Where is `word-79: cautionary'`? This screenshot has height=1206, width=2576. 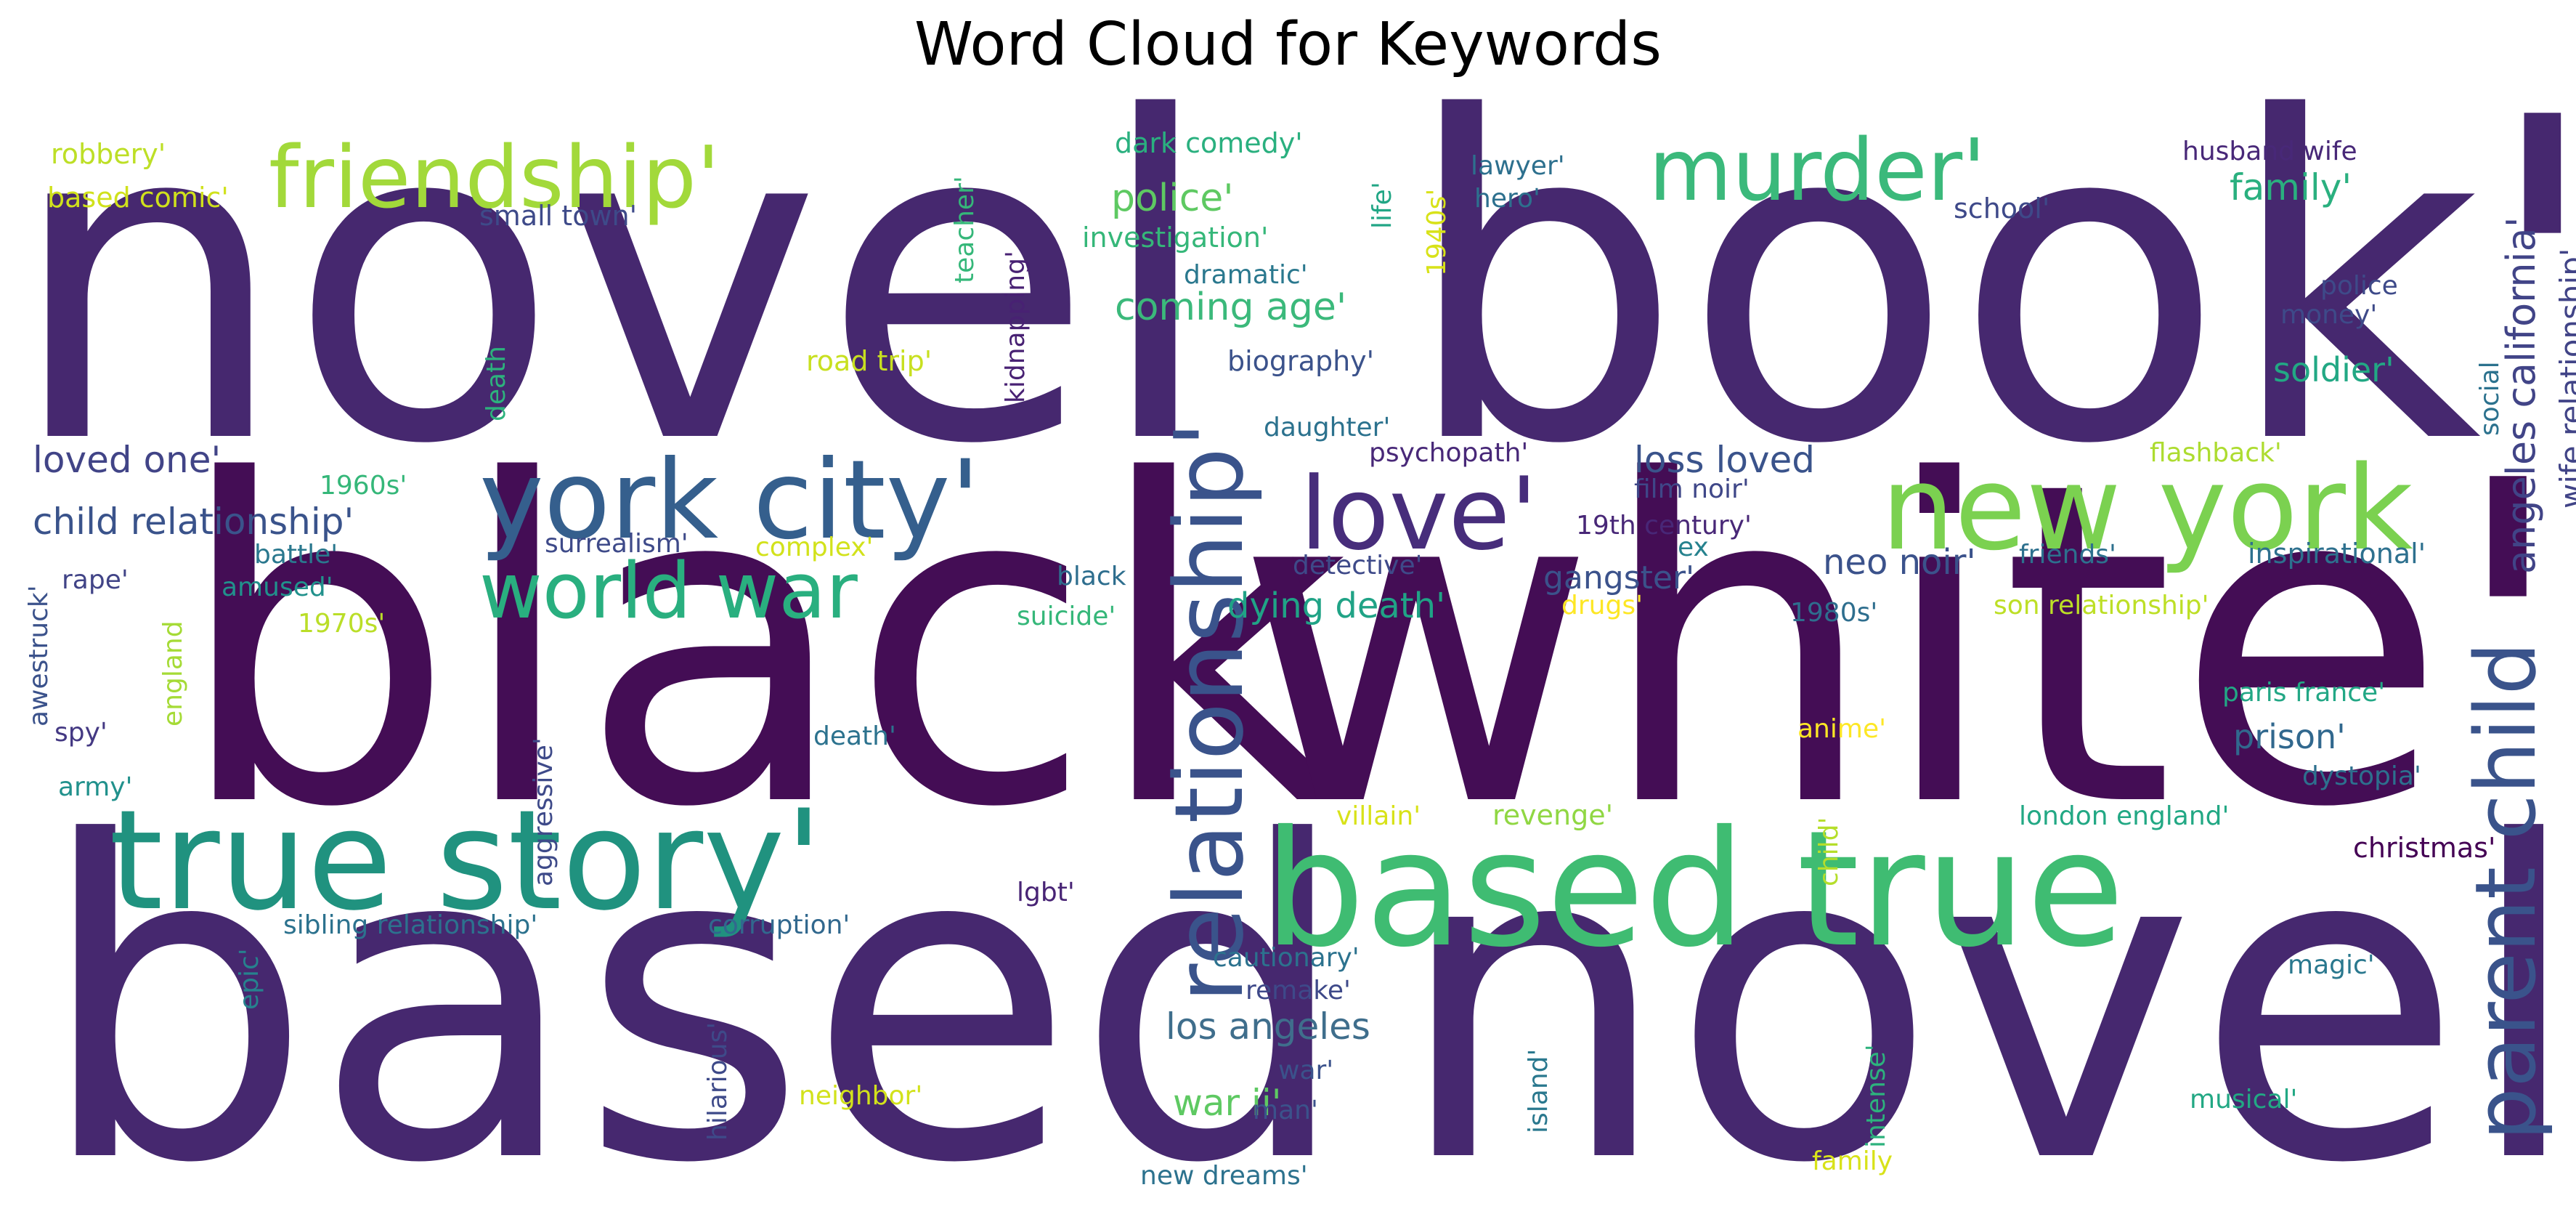
word-79: cautionary' is located at coordinates (1286, 958).